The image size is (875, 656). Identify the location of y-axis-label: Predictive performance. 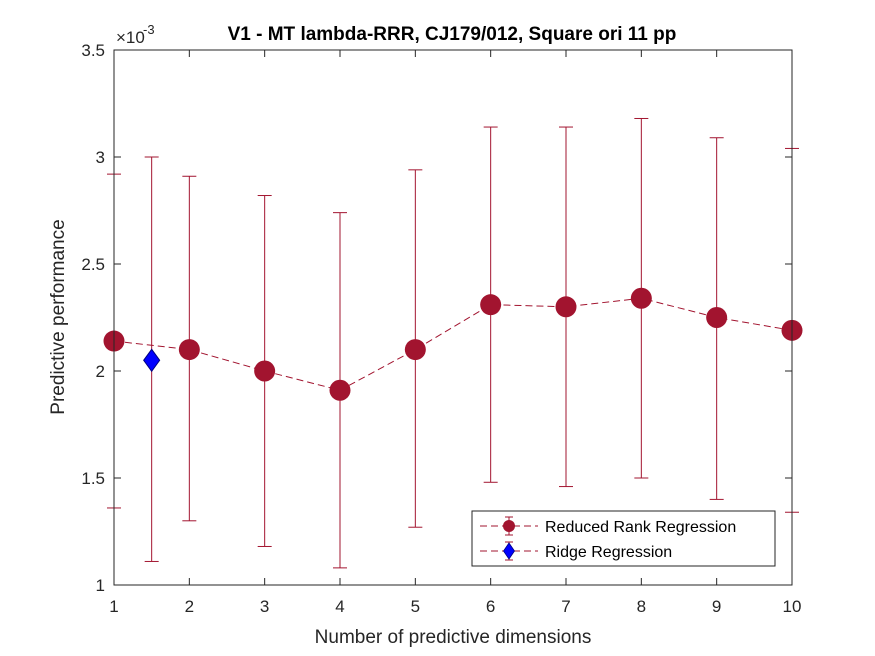
(58, 316).